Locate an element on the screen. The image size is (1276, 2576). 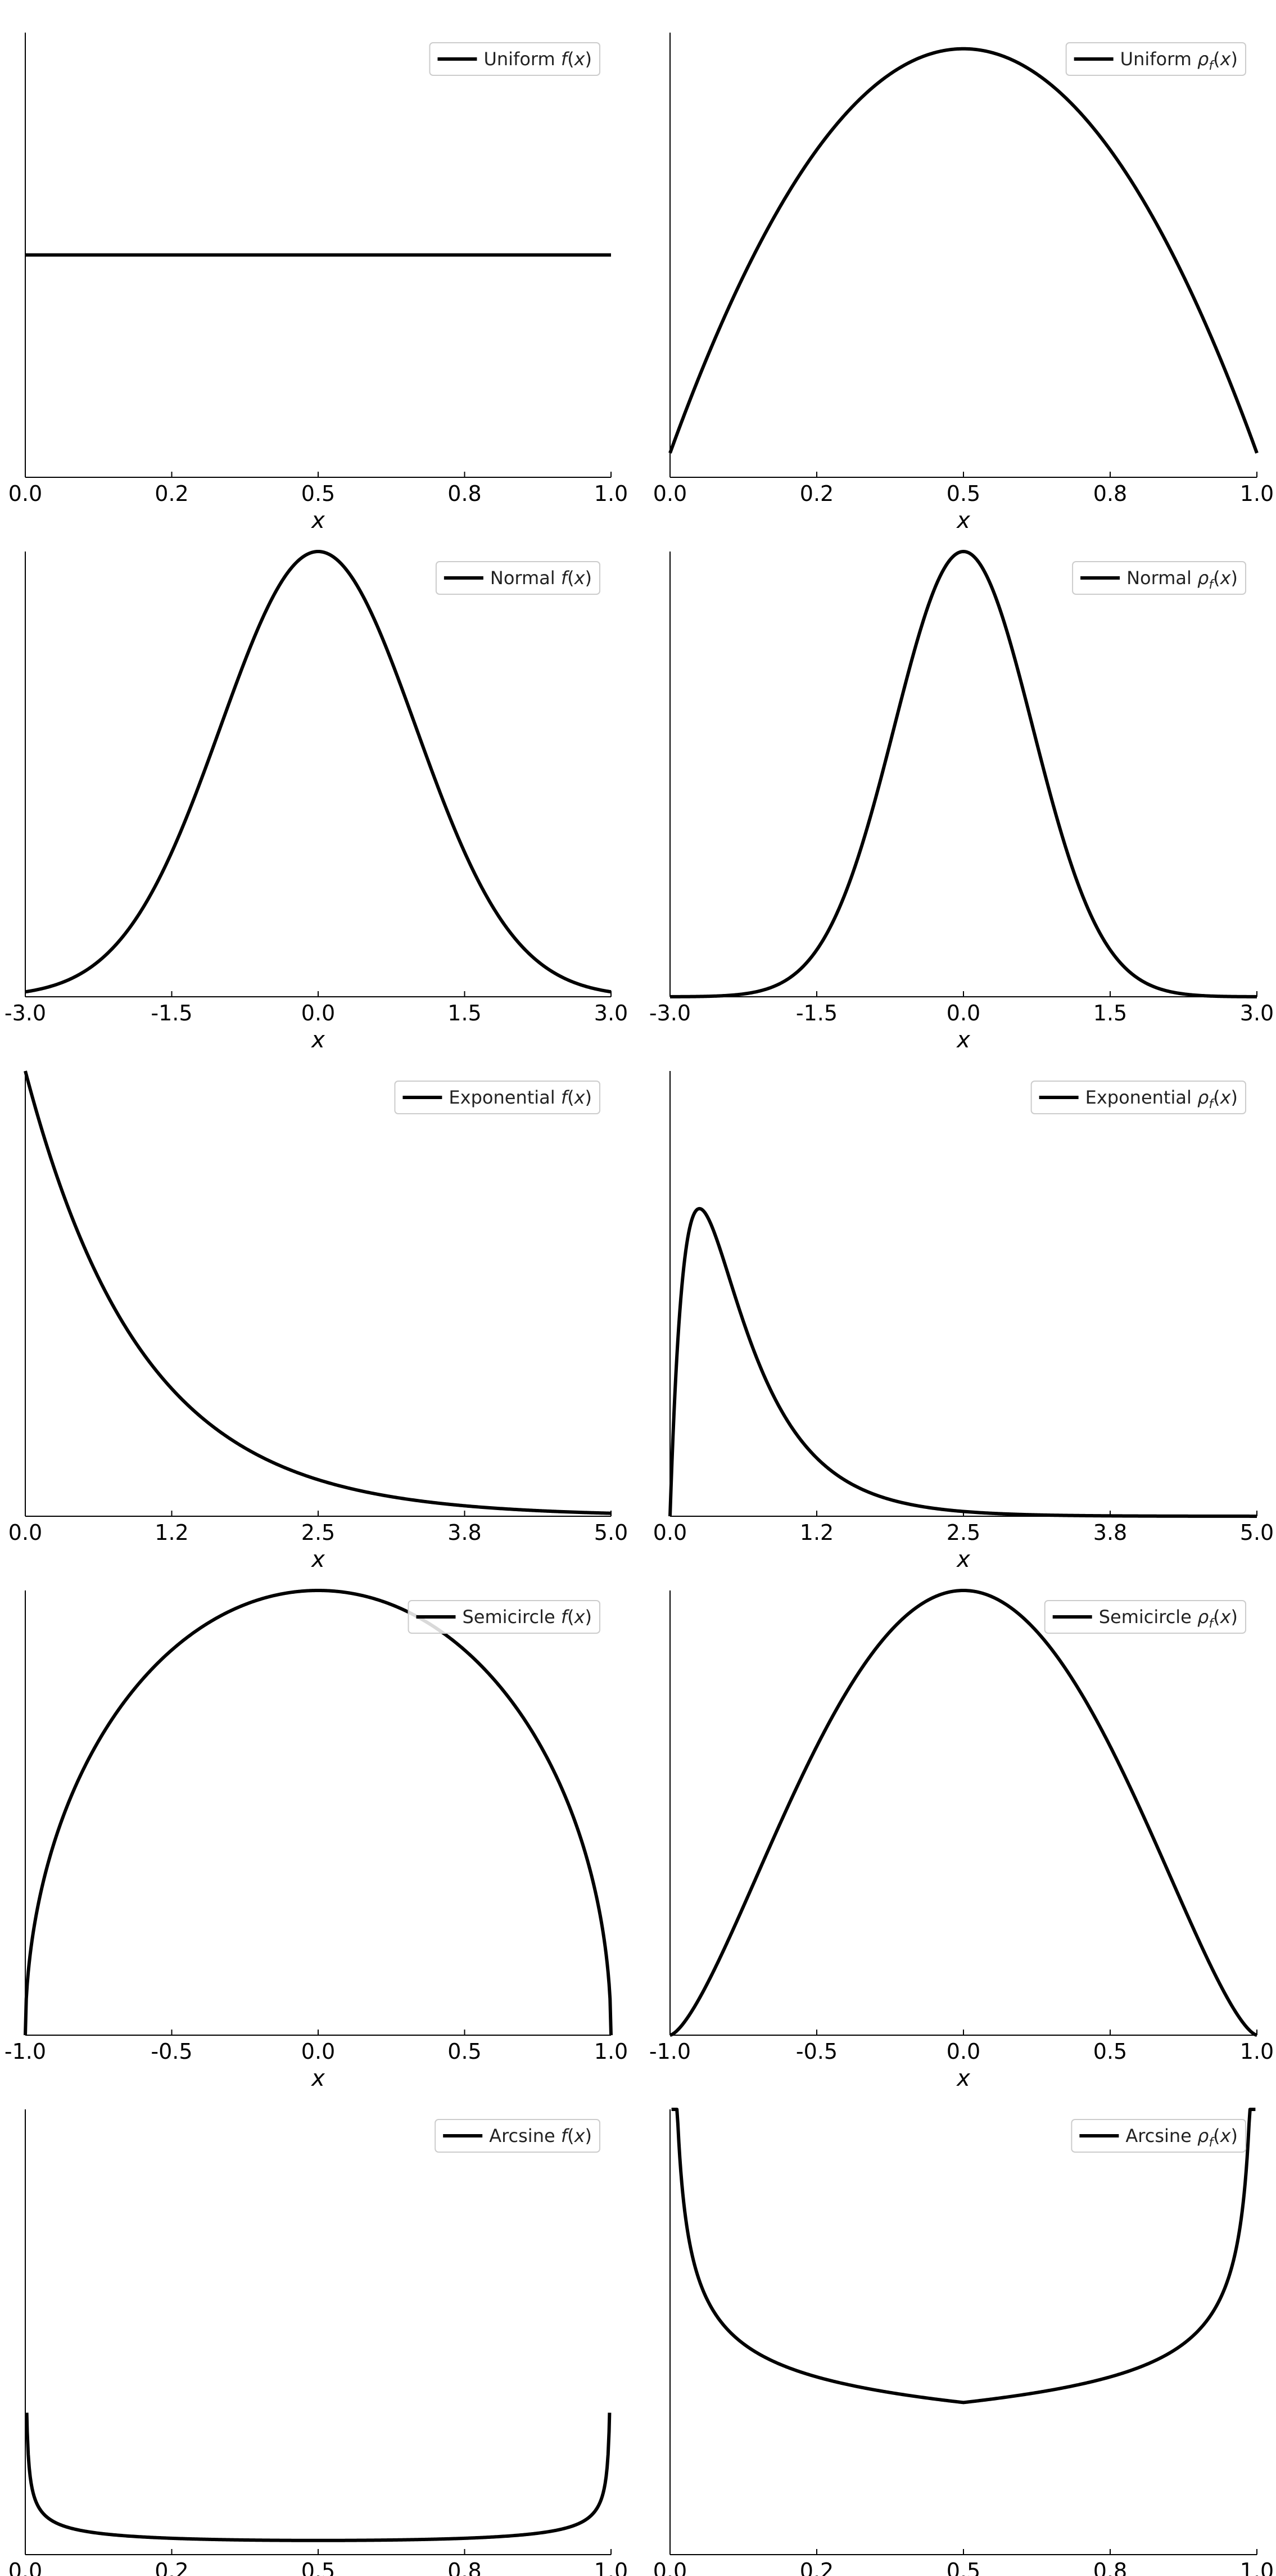
subplot-semi-rho: -1.0 -0.5 0.0 0.5 1.0 x Semicircle ρf(x) is located at coordinates (961, 1840).